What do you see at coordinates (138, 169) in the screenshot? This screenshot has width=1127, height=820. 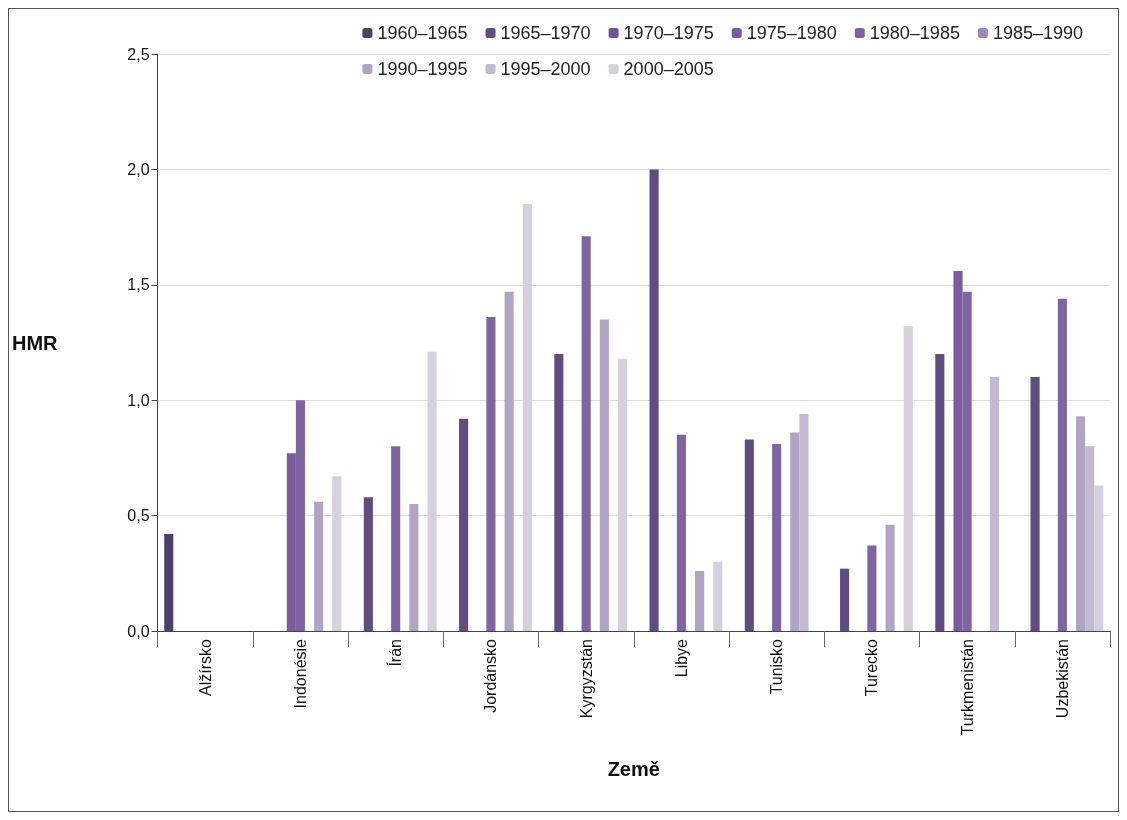 I see `y-tick-label: 2,0` at bounding box center [138, 169].